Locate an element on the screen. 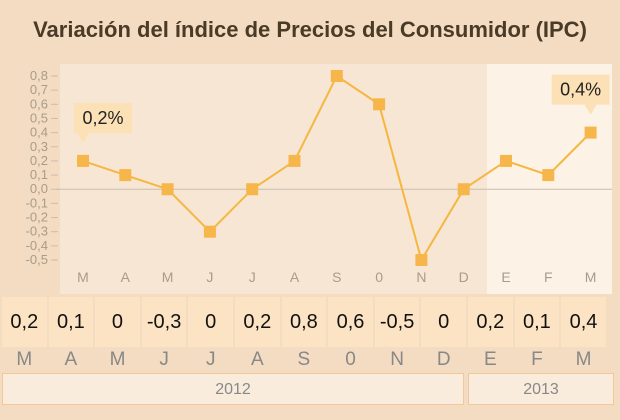  y-tick-label: -0,3 is located at coordinates (37, 231).